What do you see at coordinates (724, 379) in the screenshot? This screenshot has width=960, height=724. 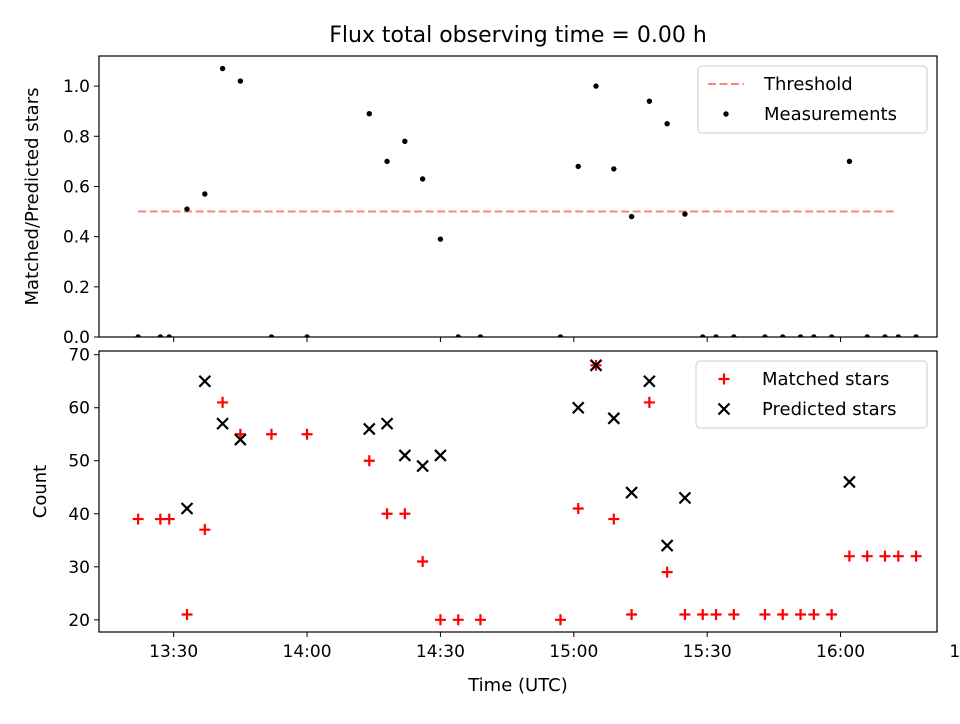 I see `legend-matched-swatch` at bounding box center [724, 379].